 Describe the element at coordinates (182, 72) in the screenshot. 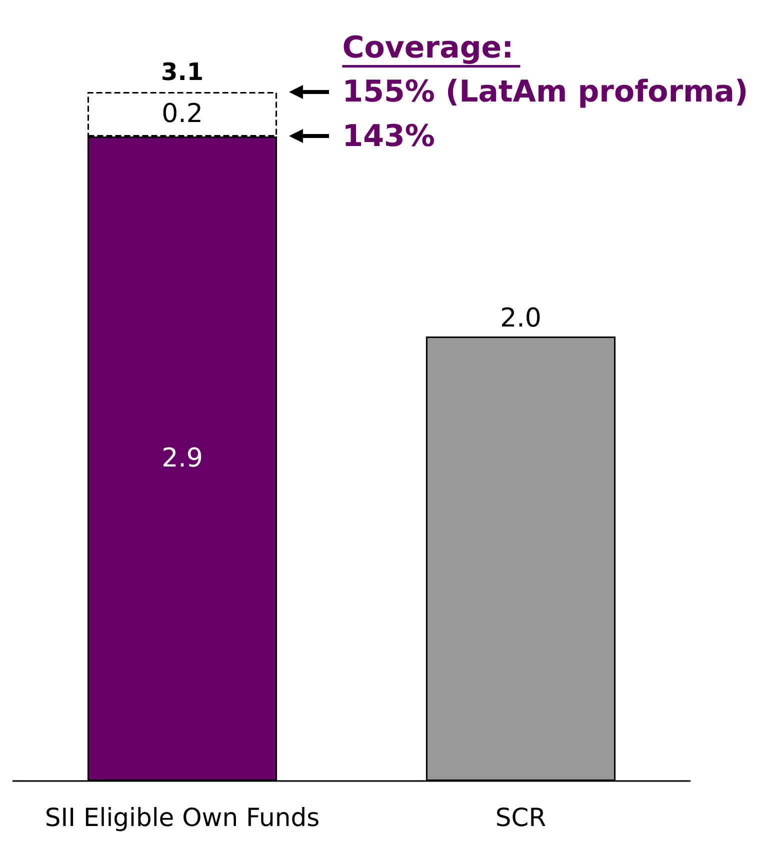

I see `total-label: 3.1` at that location.